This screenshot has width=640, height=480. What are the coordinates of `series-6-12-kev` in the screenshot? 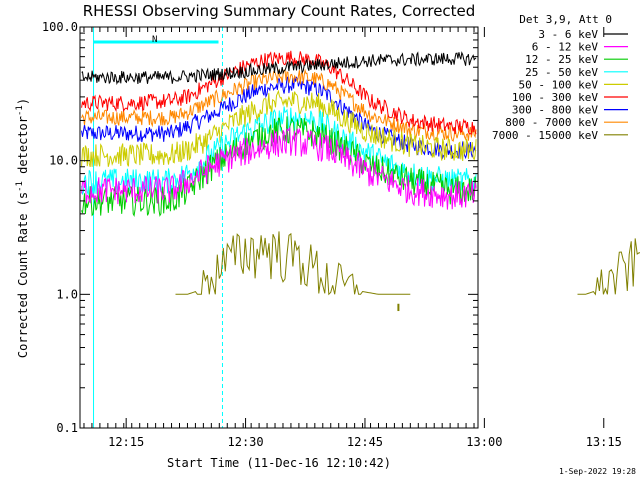 It's located at (279, 168).